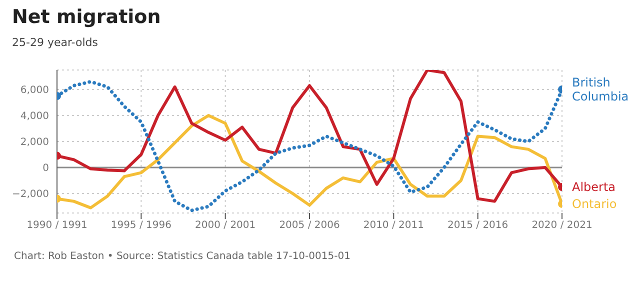  I want to click on x-tick-label: 2015 / 2016, so click(478, 226).